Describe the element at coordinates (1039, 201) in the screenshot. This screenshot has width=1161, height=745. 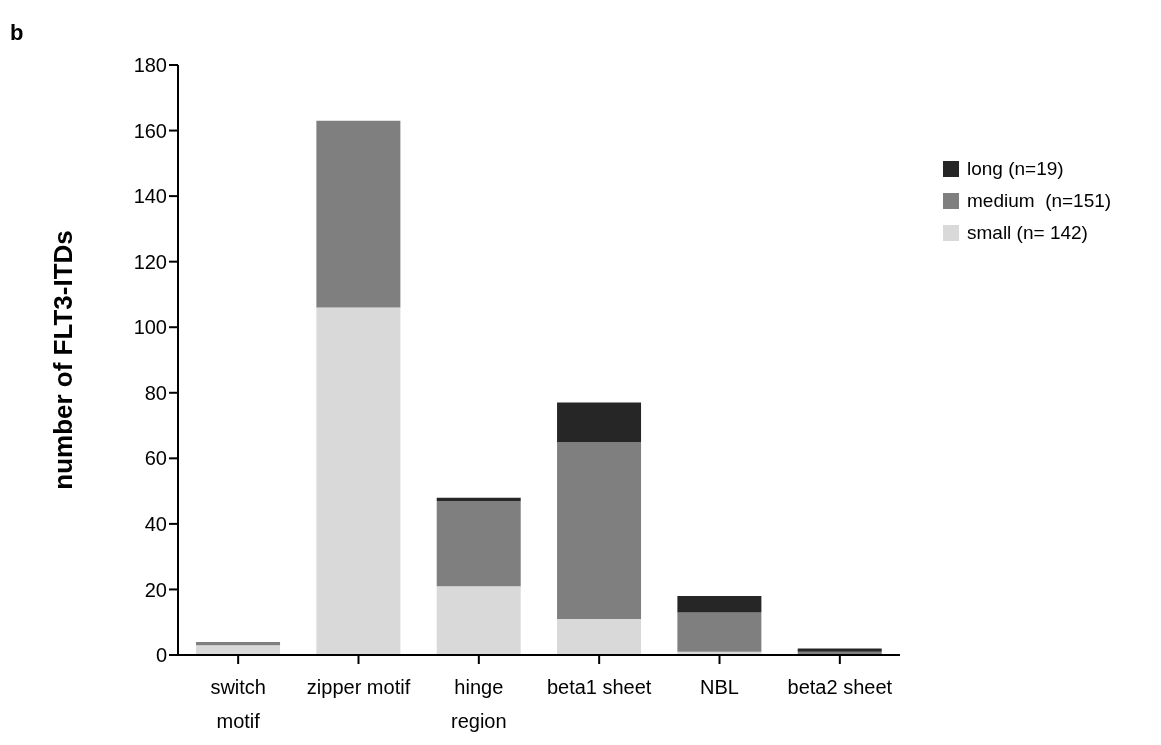
I see `legend-label: medium (n=151)` at that location.